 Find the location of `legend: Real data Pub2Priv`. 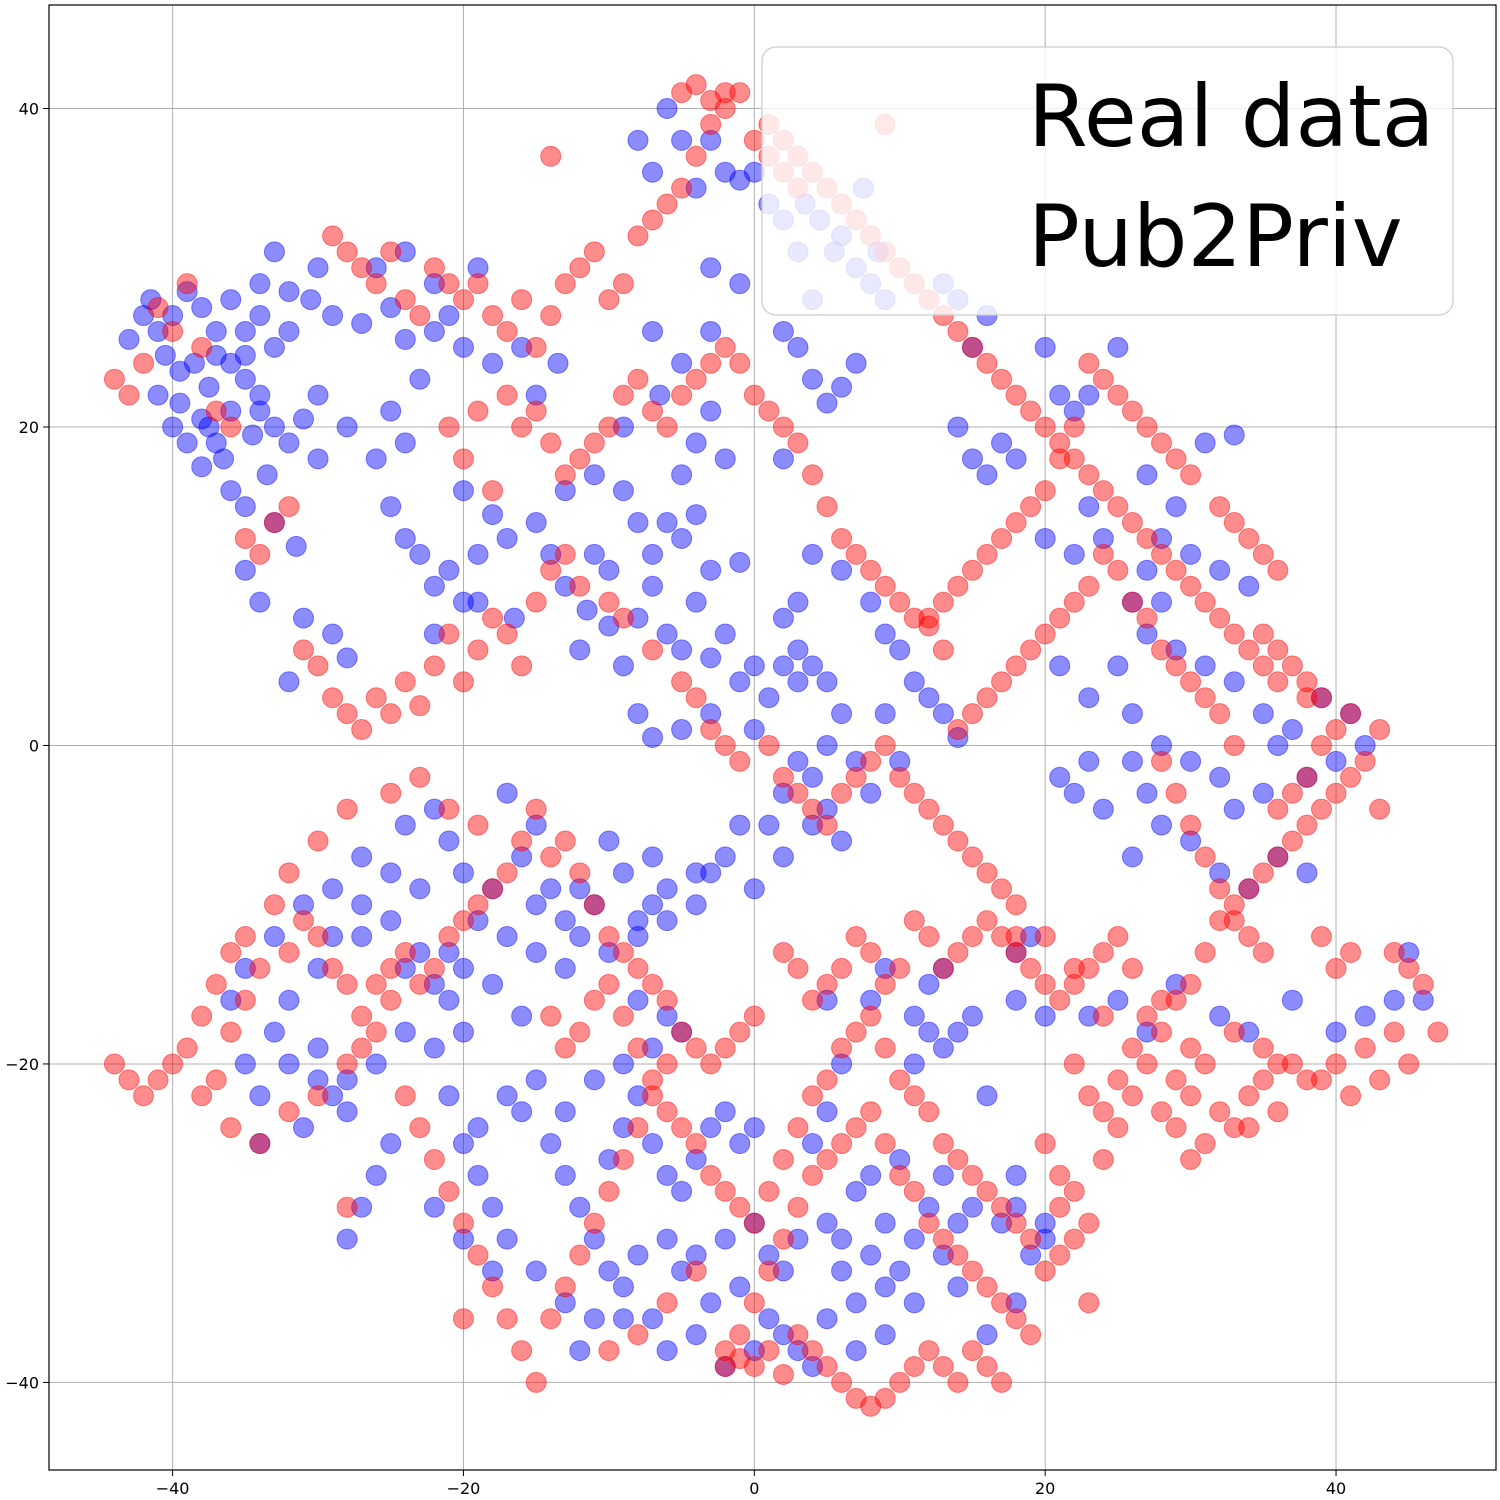

legend: Real data Pub2Priv is located at coordinates (1107, 181).